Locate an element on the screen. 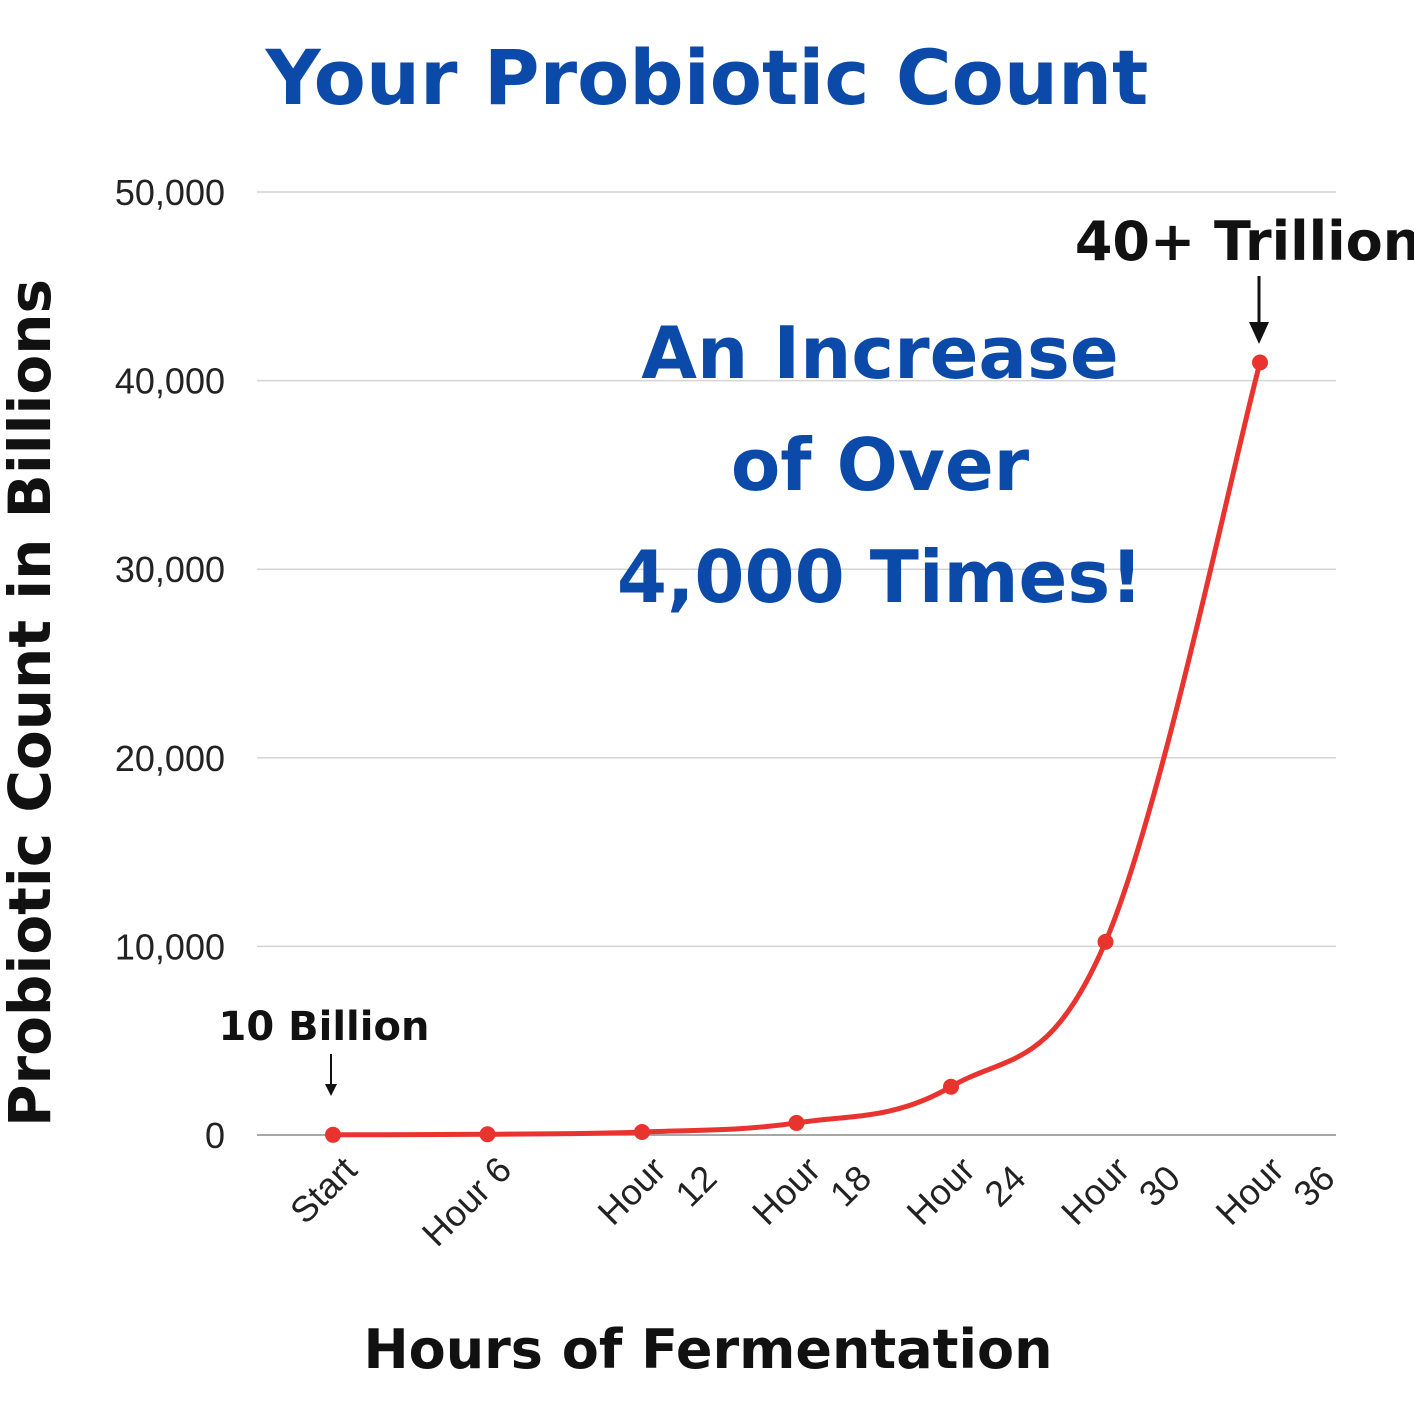  x-tick-label-line: Start is located at coordinates (323, 1190).